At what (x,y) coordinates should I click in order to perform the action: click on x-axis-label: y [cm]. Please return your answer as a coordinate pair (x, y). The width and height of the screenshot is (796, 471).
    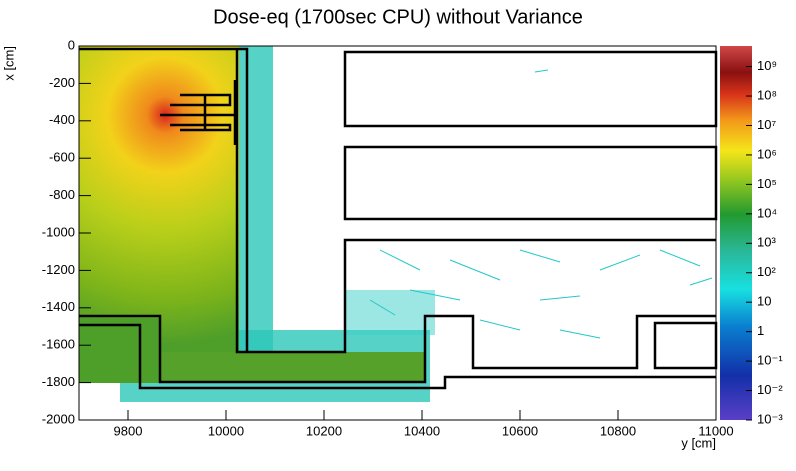
    Looking at the image, I should click on (698, 442).